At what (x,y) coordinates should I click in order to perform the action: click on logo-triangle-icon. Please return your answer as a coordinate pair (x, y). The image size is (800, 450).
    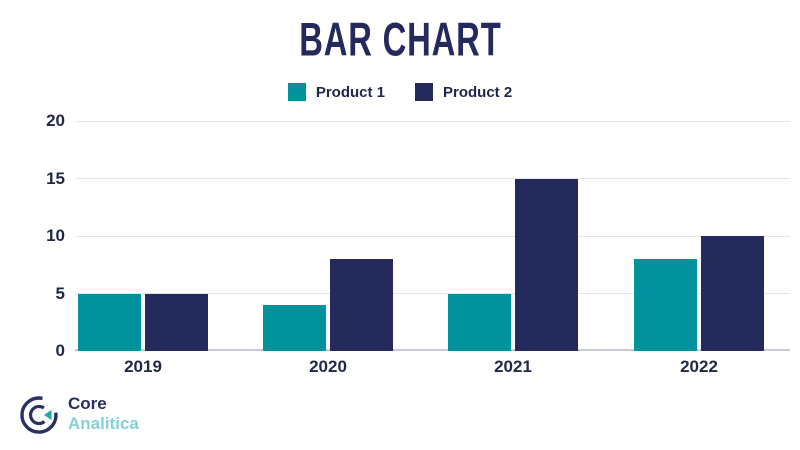
    Looking at the image, I should click on (48, 415).